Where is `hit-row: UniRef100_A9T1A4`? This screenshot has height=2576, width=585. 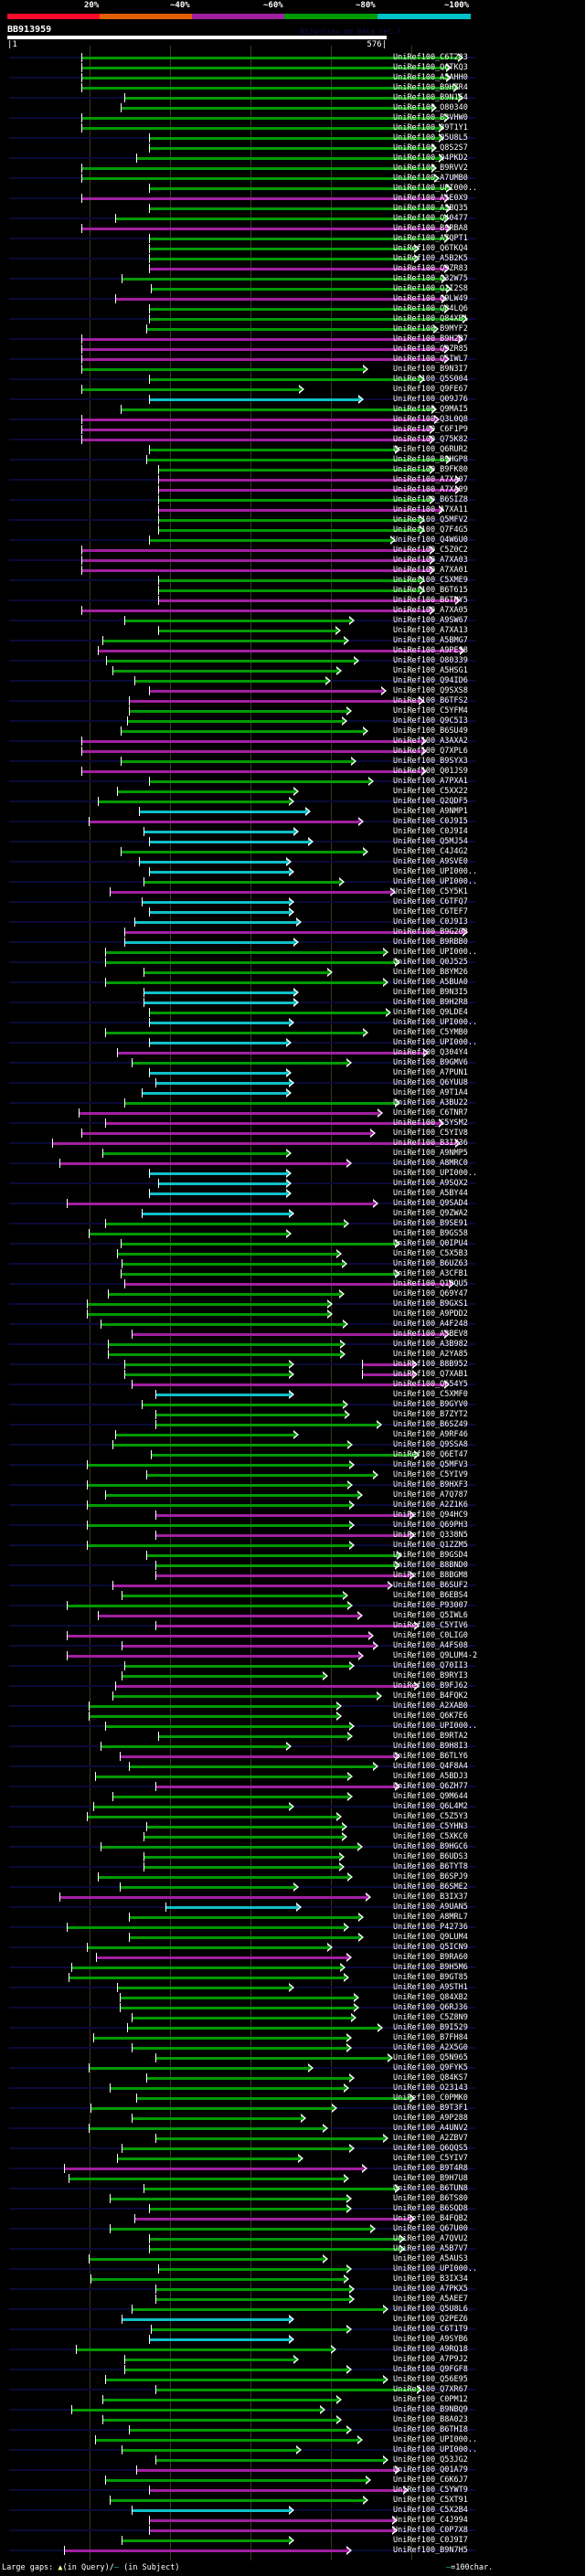 hit-row: UniRef100_A9T1A4 is located at coordinates (293, 1093).